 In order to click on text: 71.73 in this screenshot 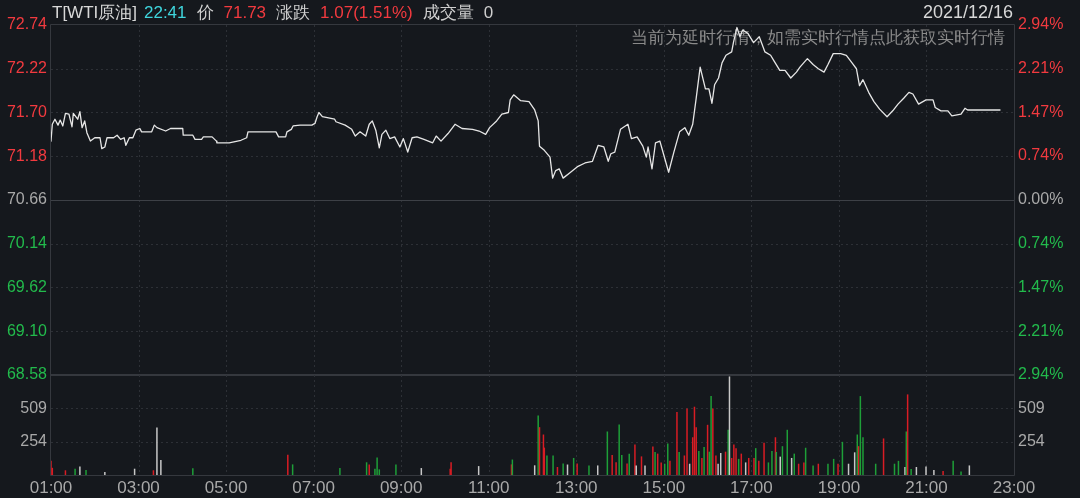, I will do `click(245, 12)`.